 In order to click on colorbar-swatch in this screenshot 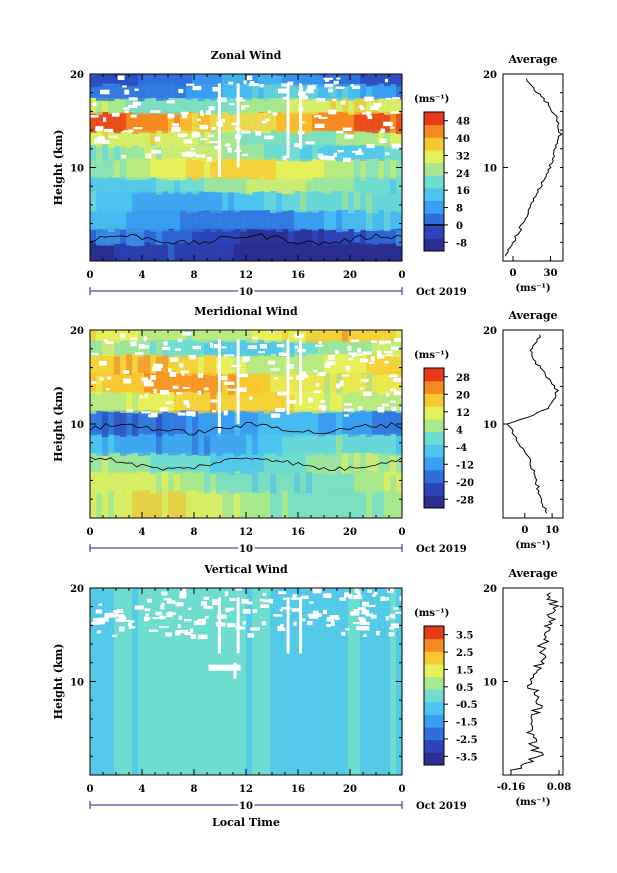, I will do `click(434, 645)`.